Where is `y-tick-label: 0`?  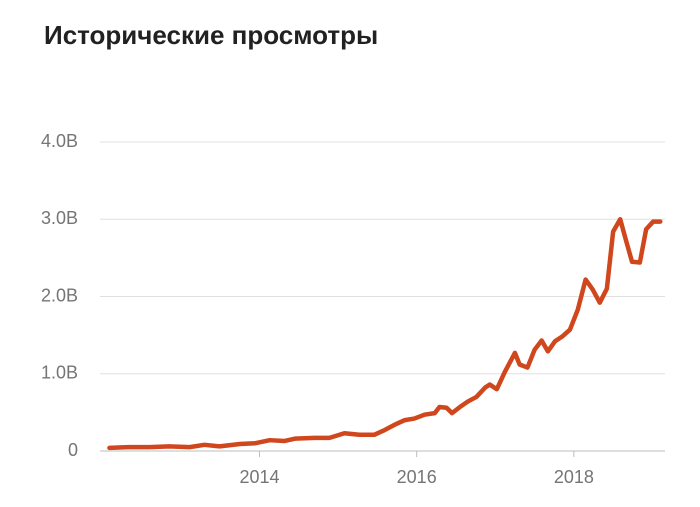
y-tick-label: 0 is located at coordinates (73, 450).